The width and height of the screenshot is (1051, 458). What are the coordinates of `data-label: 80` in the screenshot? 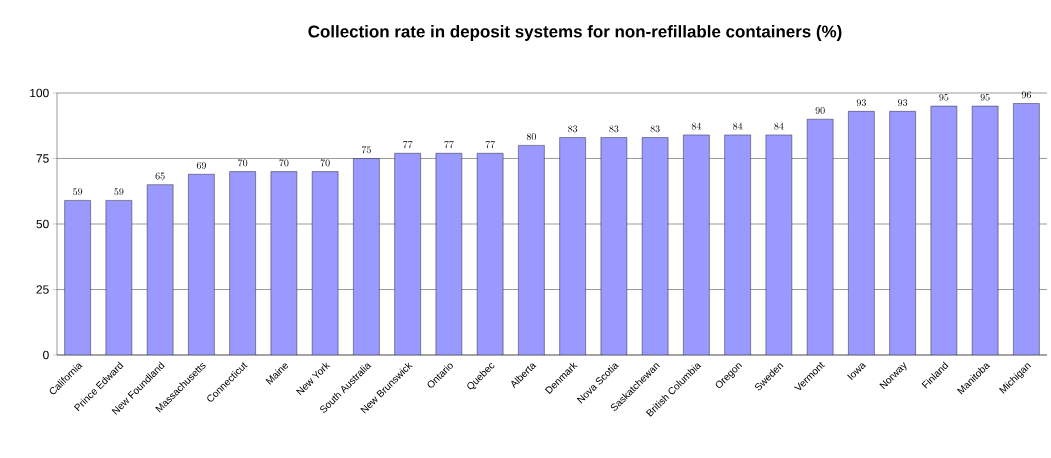 It's located at (531, 137).